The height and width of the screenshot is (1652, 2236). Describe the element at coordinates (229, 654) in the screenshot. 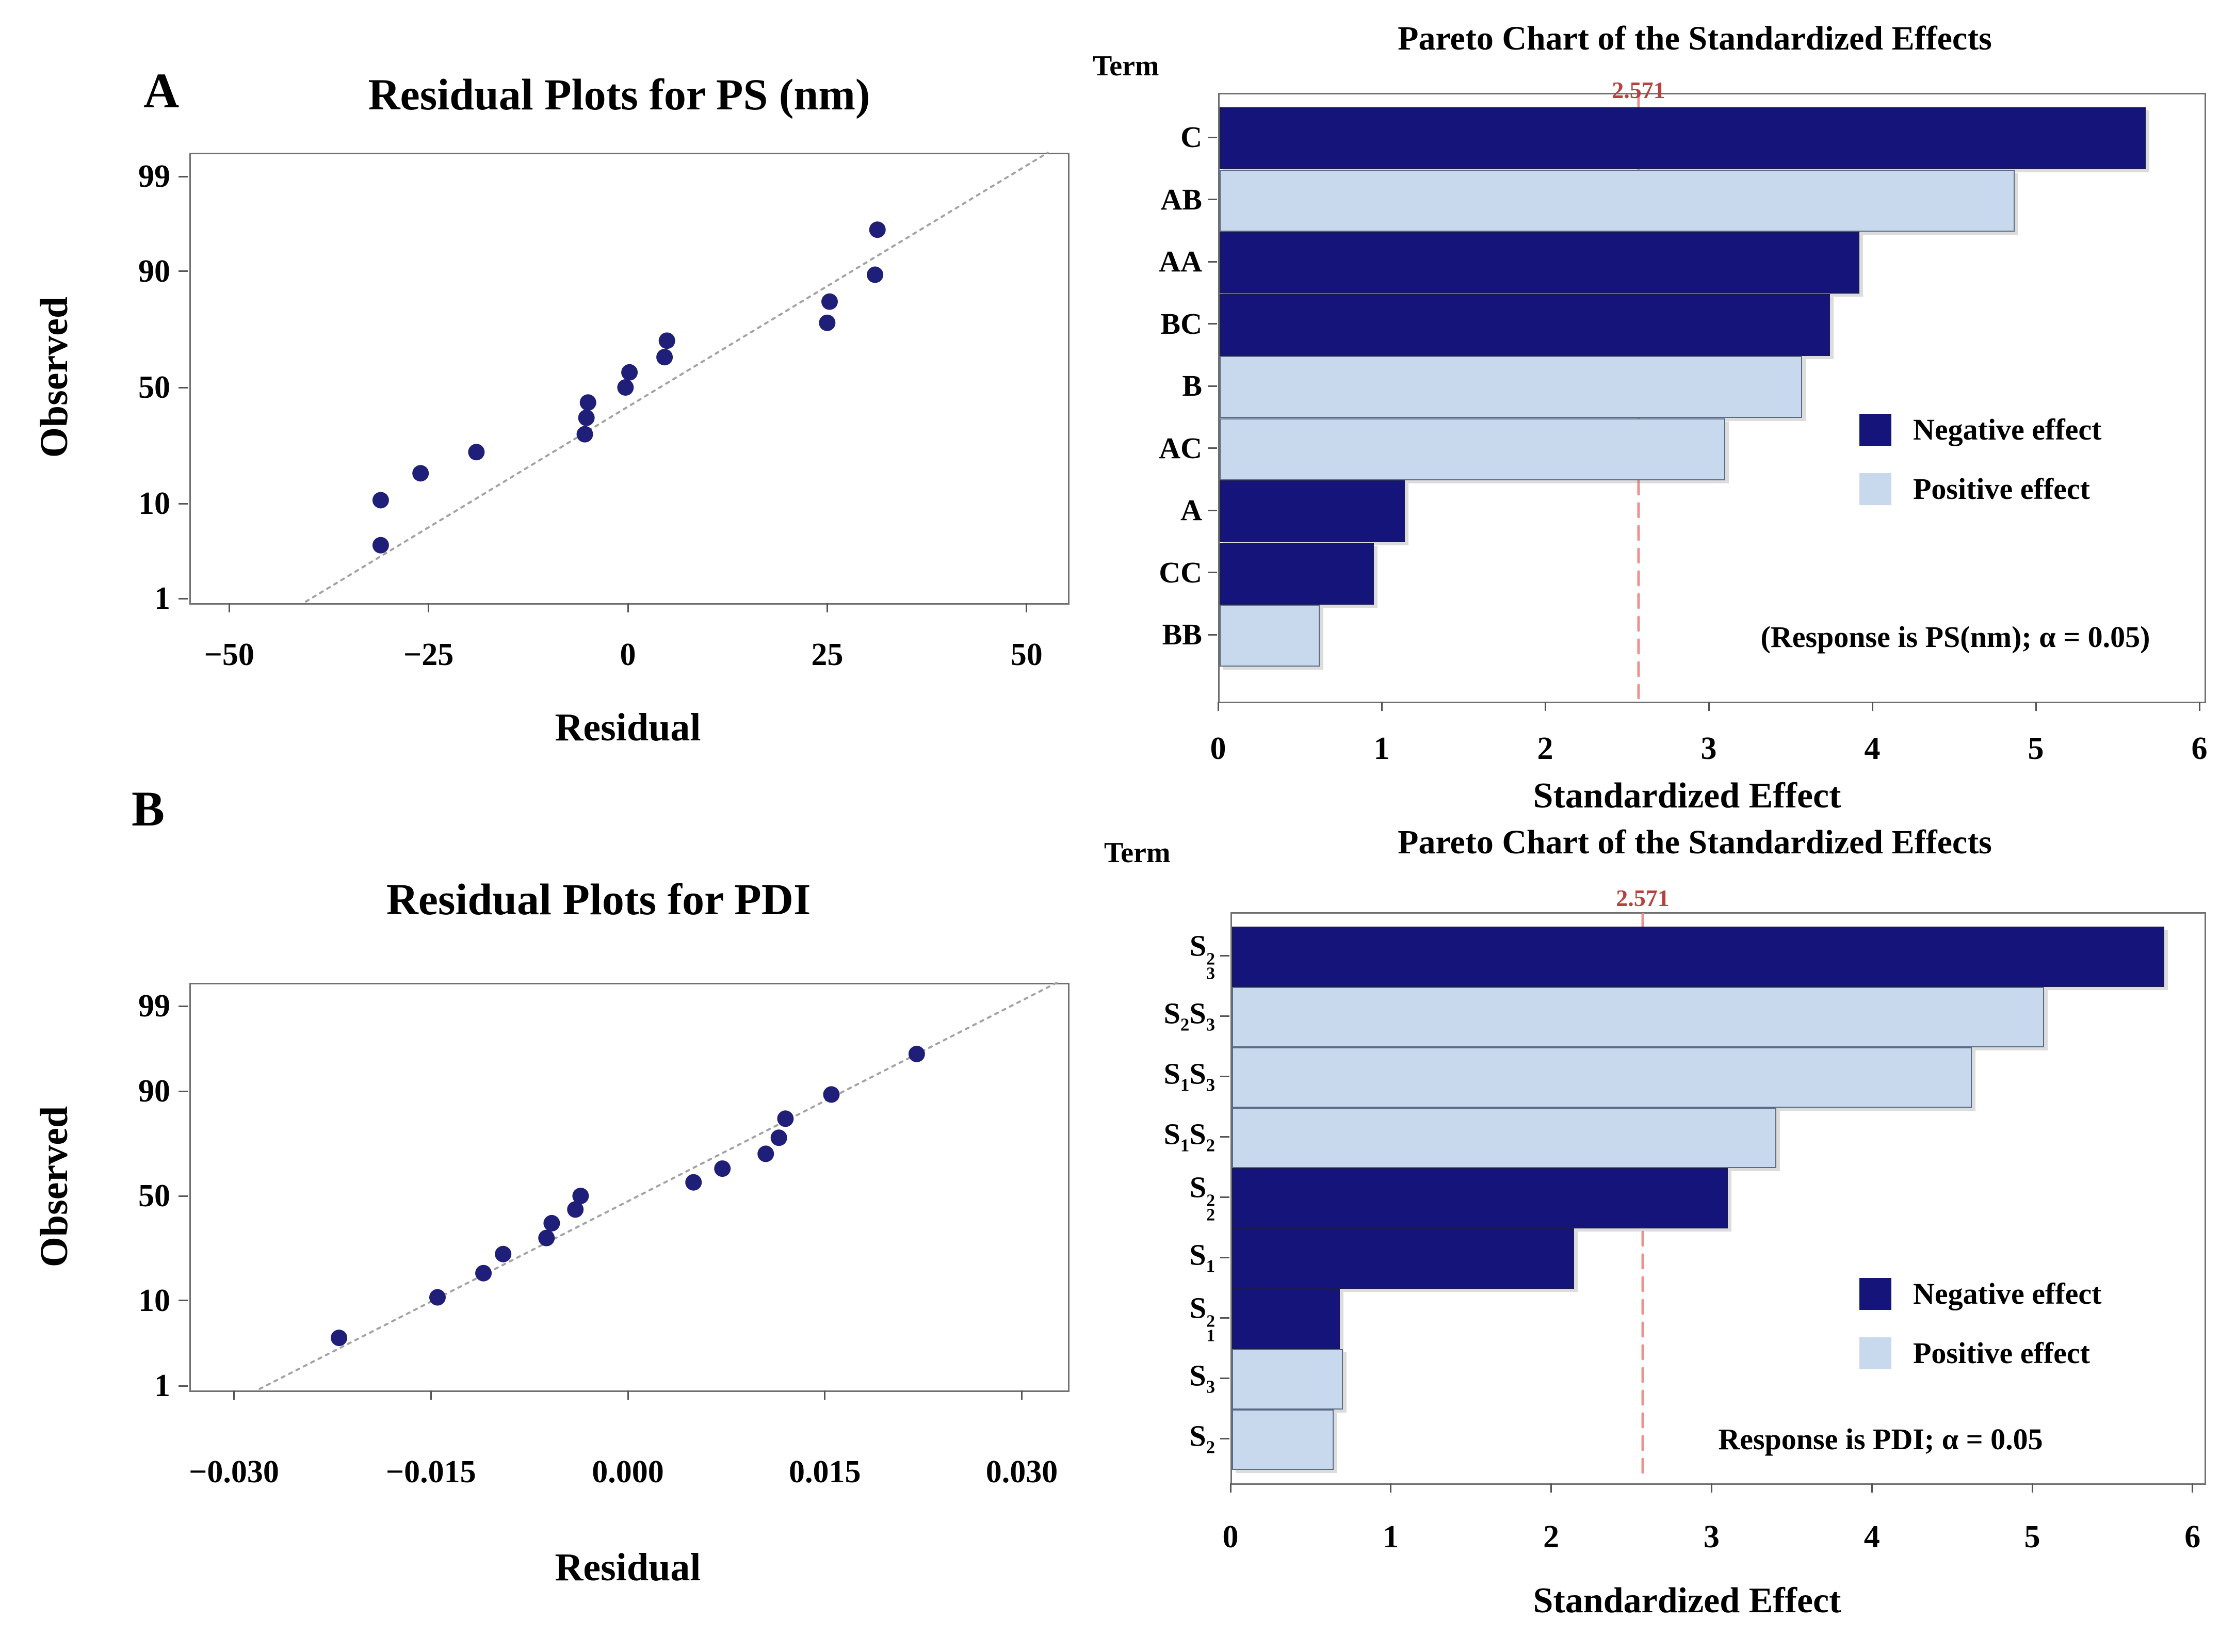

I see `x-tick-label: −50` at that location.